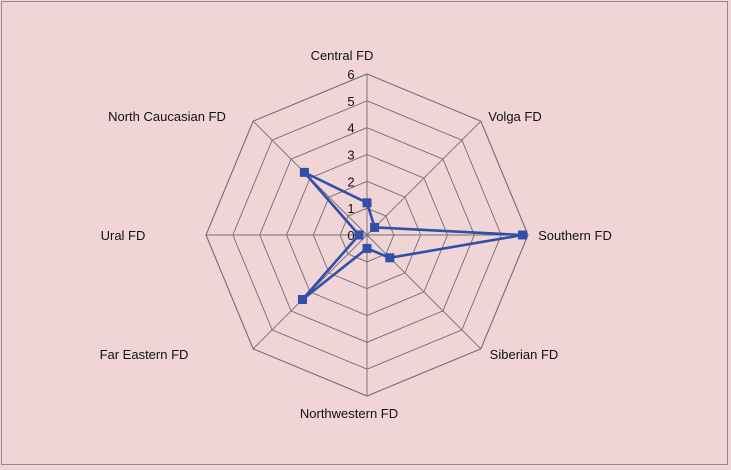  I want to click on category-label: Central FD, so click(342, 55).